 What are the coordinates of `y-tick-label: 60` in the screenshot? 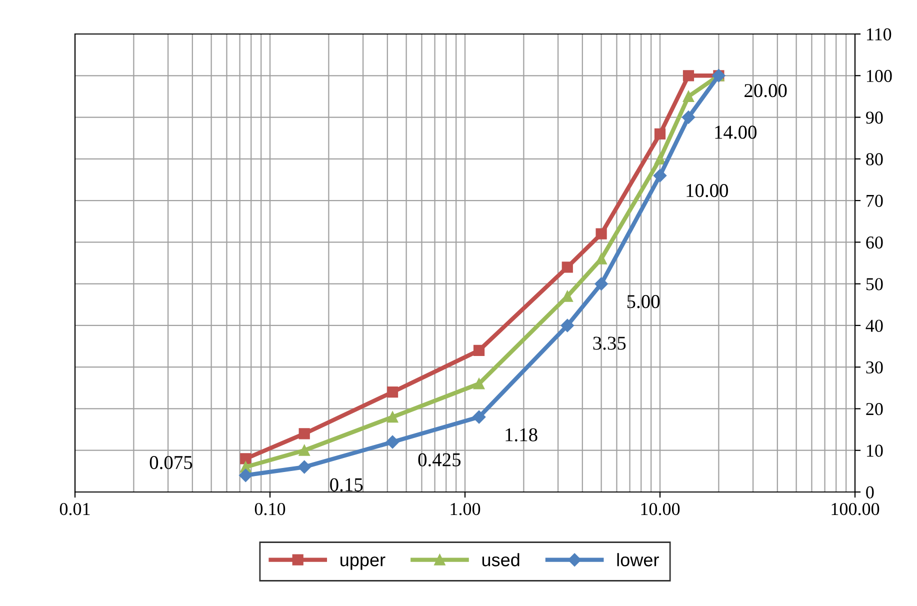 It's located at (874, 242).